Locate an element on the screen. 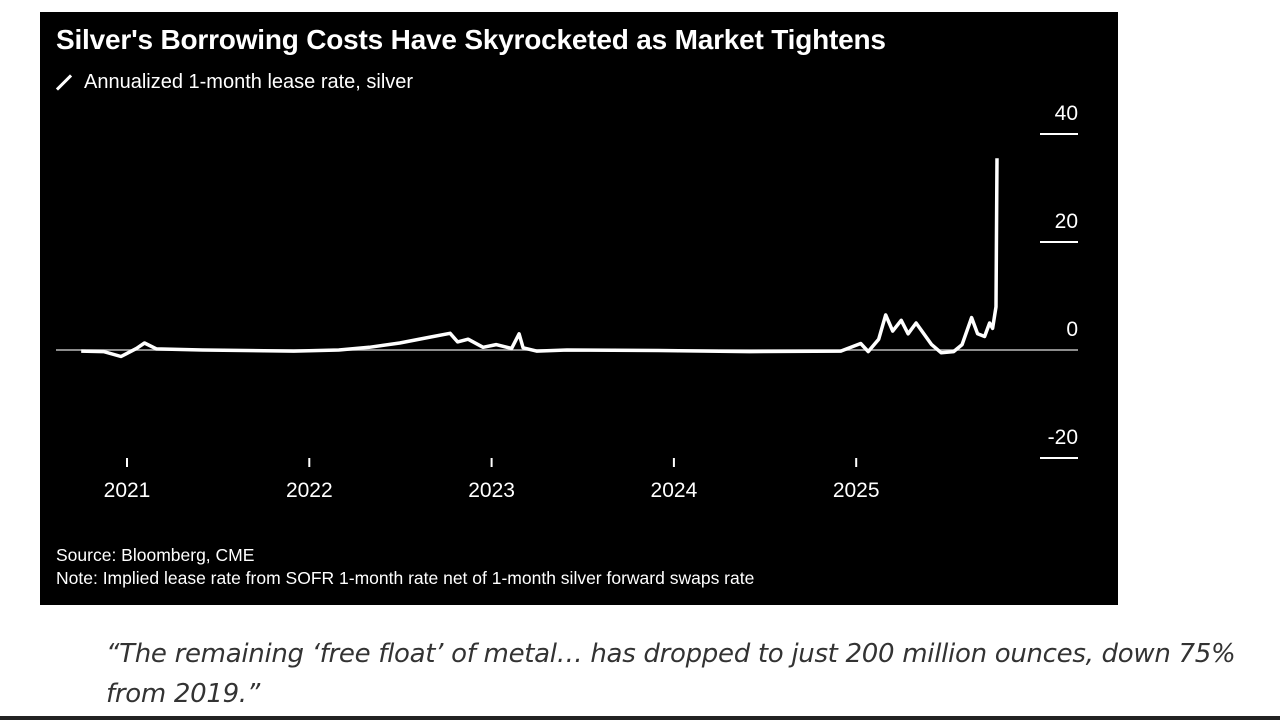 This screenshot has height=720, width=1280. y-tick-label: 40 is located at coordinates (1066, 113).